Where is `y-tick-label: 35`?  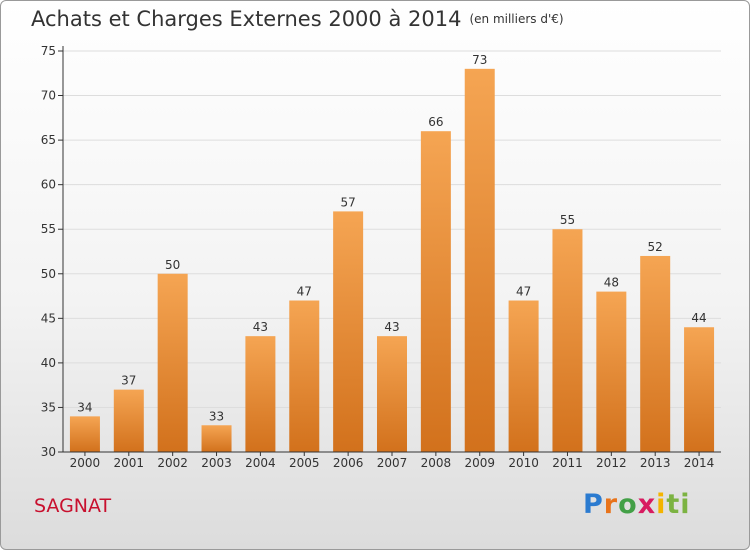 y-tick-label: 35 is located at coordinates (48, 407).